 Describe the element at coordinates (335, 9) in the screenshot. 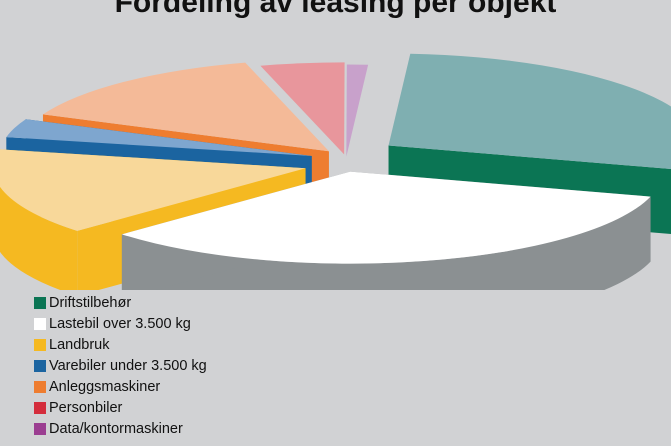

I see `chart-title: Fordeling av leasing per objekt` at that location.